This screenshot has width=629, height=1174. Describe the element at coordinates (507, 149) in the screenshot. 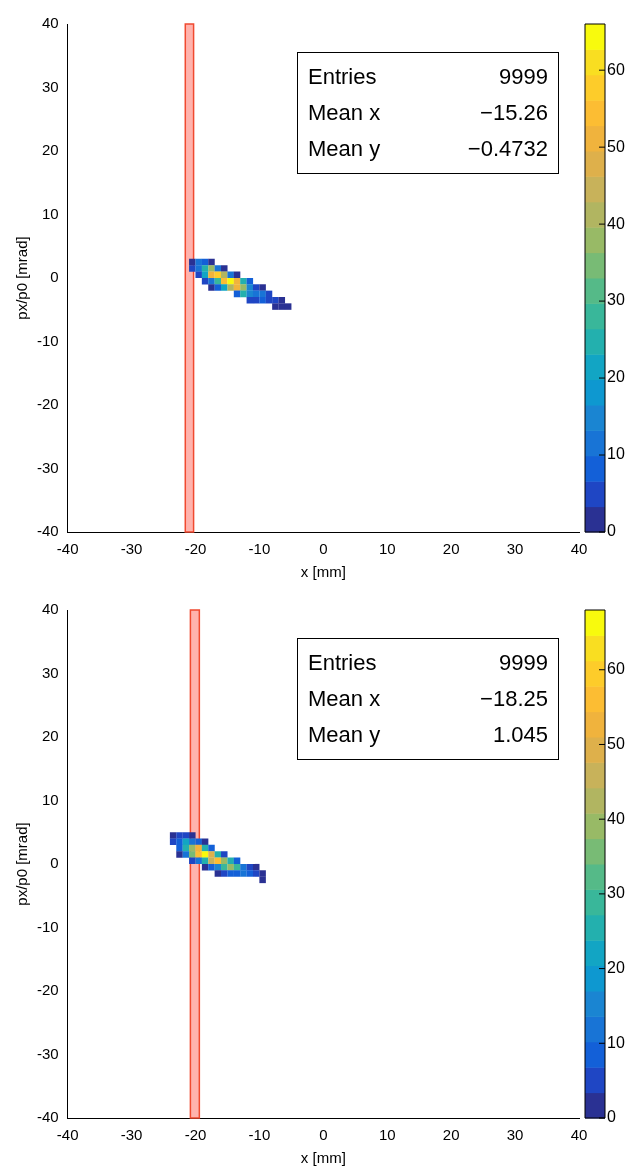

I see `annotation: −0.4732` at that location.